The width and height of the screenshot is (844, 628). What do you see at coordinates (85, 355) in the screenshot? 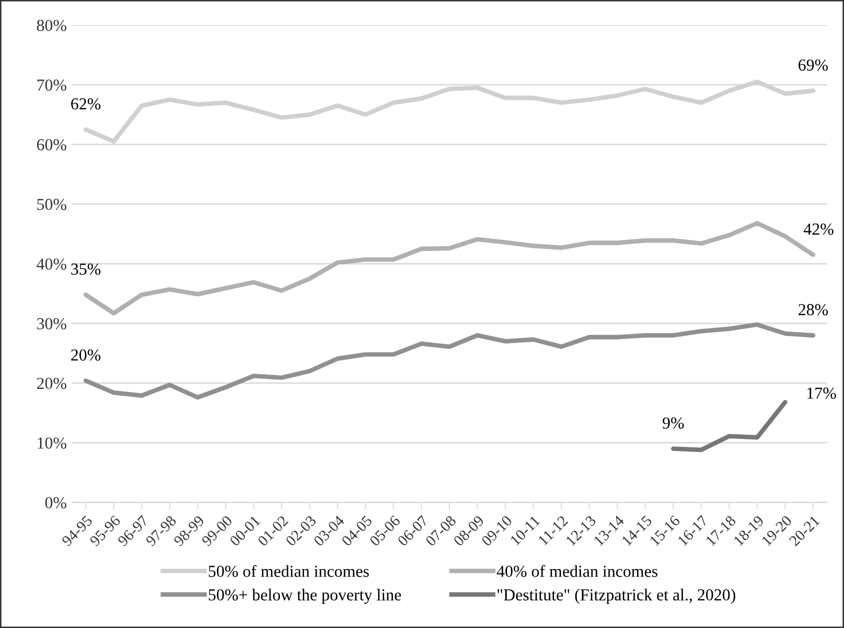
I see `annotation: 20%` at bounding box center [85, 355].